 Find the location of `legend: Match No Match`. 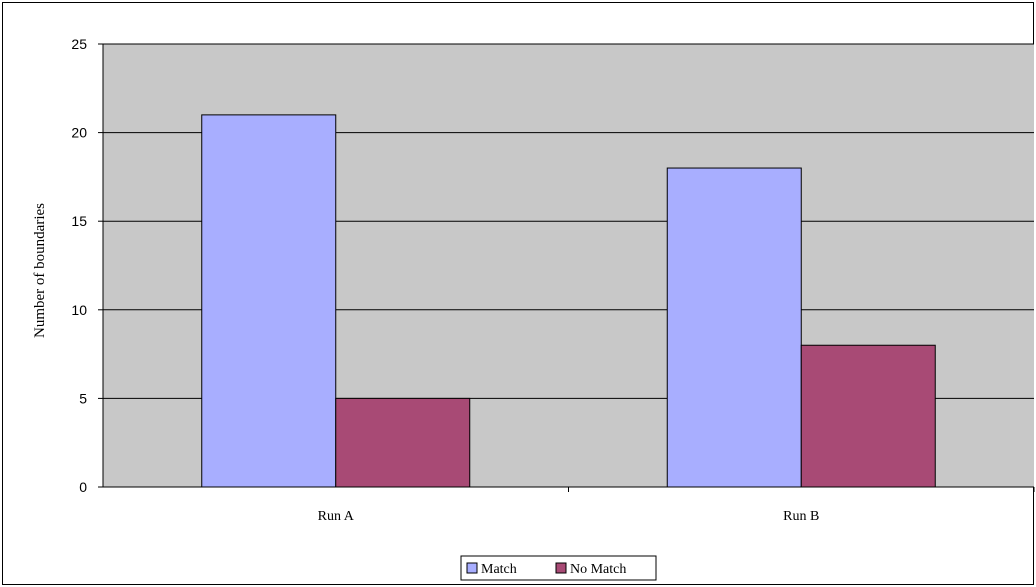

legend: Match No Match is located at coordinates (558, 568).